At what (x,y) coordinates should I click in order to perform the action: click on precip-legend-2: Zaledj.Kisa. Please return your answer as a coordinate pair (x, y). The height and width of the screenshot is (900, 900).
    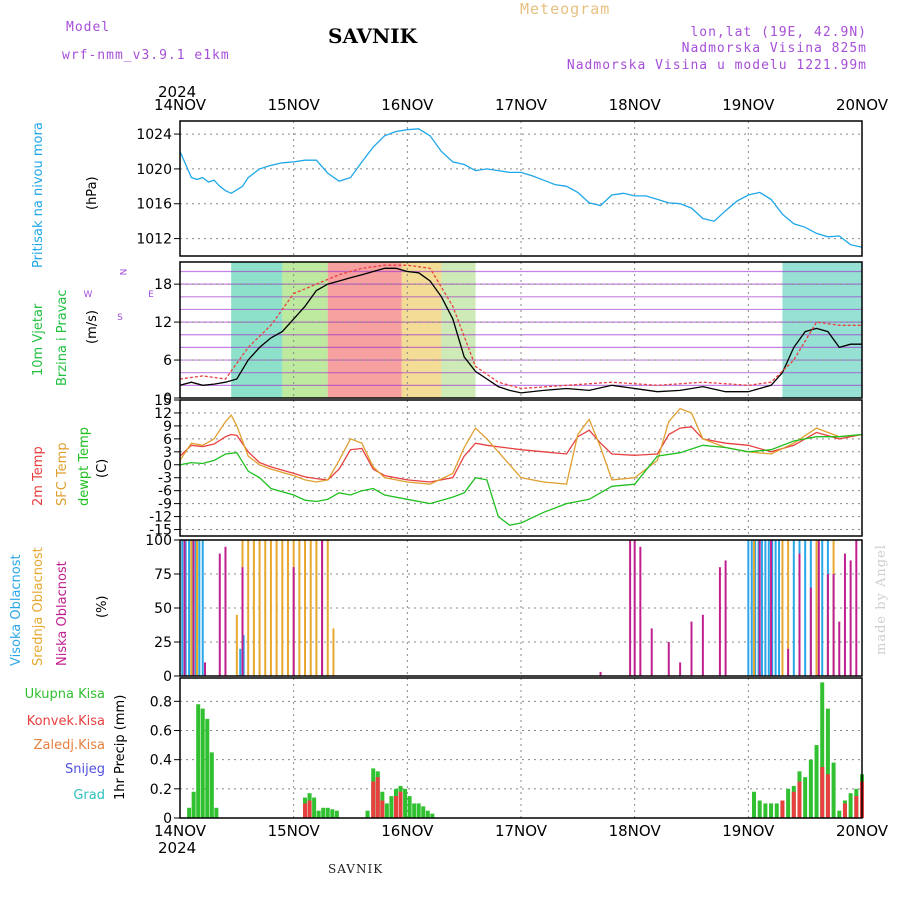
    Looking at the image, I should click on (69, 745).